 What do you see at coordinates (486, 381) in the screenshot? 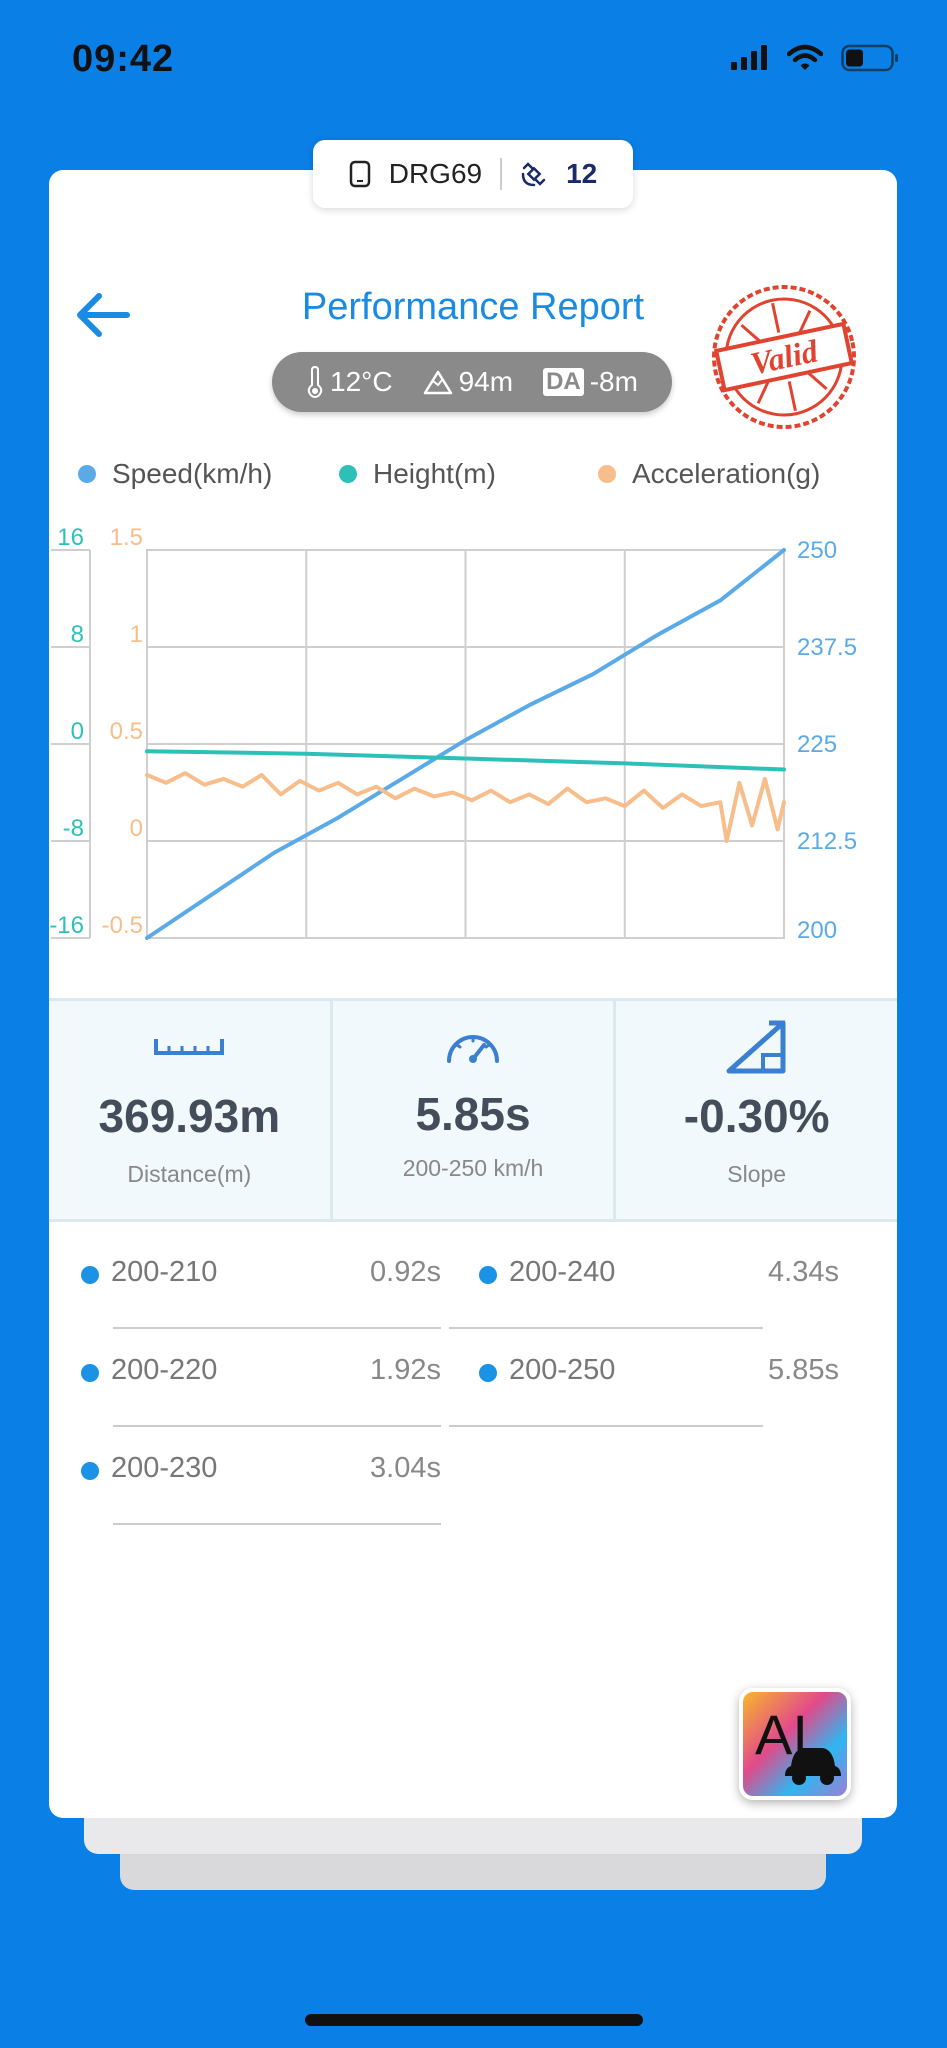
I see `altitude-value: 94m` at bounding box center [486, 381].